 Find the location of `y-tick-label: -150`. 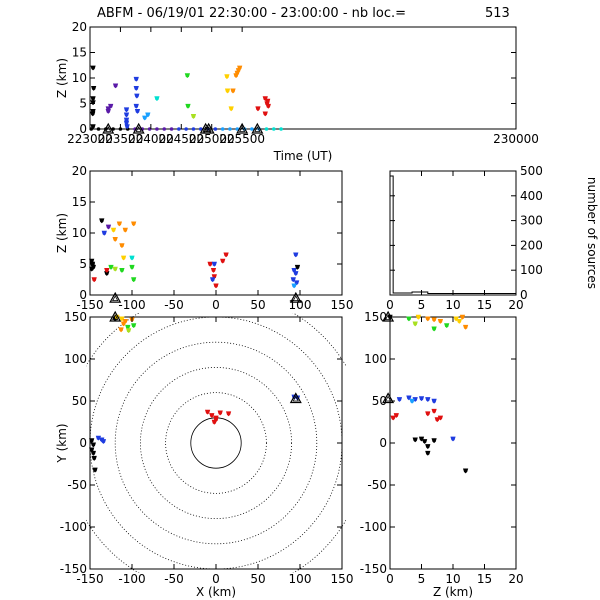

y-tick-label: -150 is located at coordinates (73, 569).